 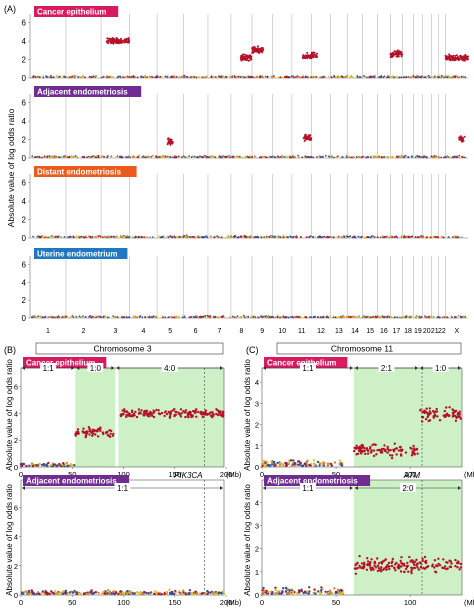 I want to click on panel-b-ytick: 6, so click(x=16, y=507).